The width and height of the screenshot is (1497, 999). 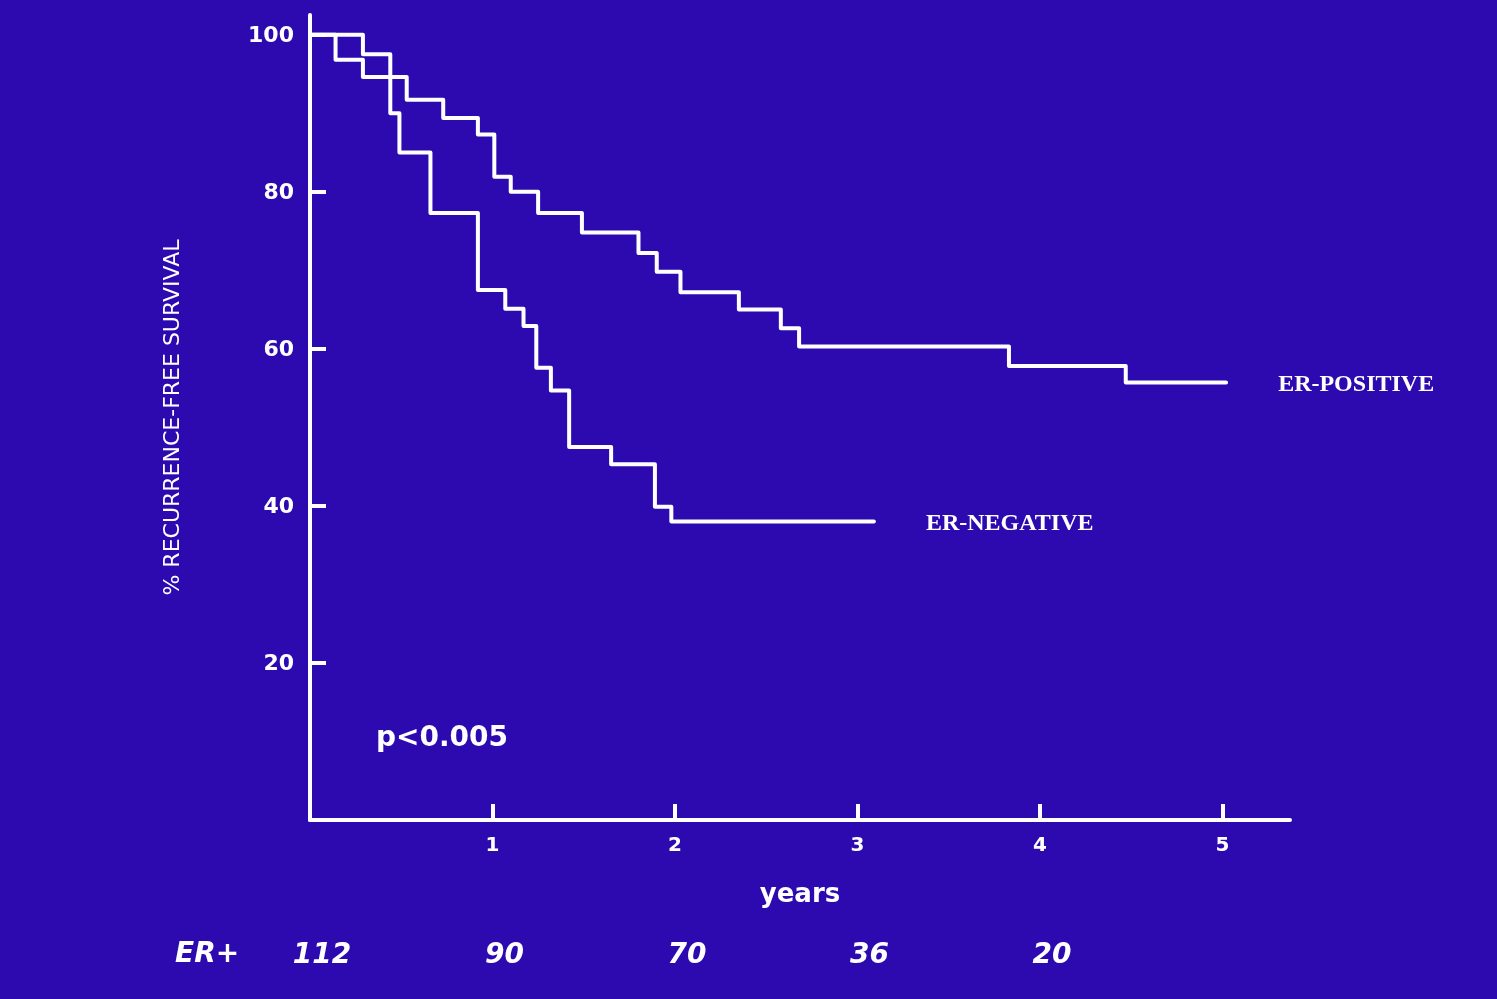 I want to click on x-tick-label: 5, so click(x=1222, y=844).